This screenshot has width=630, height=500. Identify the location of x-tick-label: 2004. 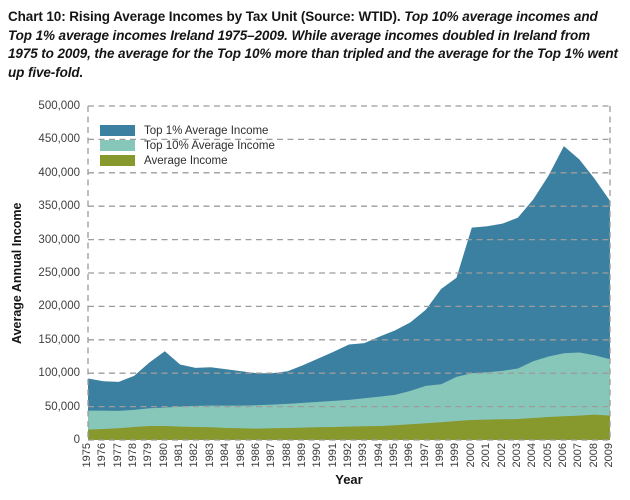
(532, 455).